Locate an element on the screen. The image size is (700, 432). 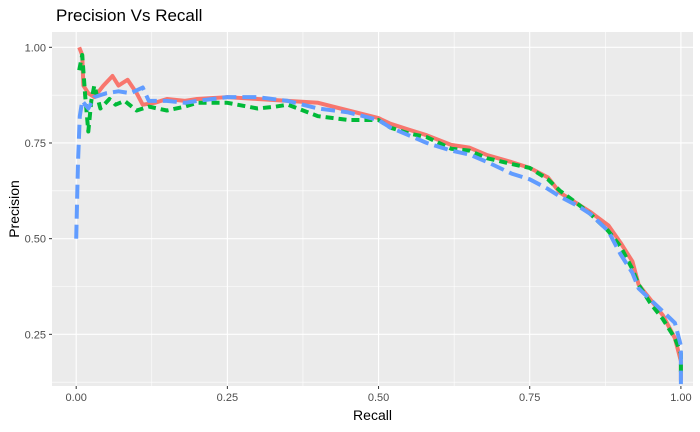
x-axis-title: Recall is located at coordinates (372, 415).